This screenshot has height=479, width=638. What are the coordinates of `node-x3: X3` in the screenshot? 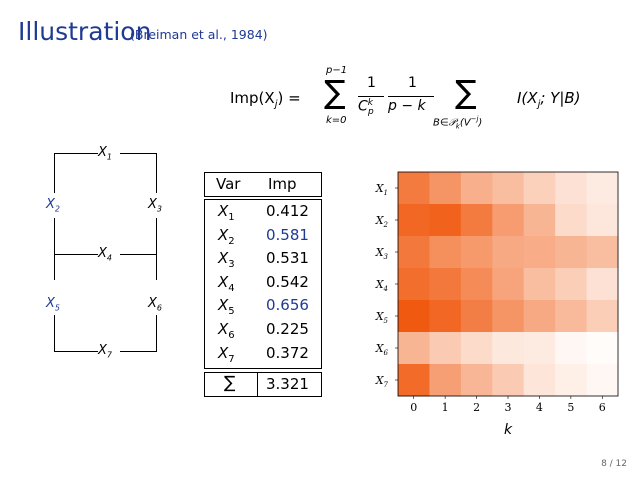 It's located at (155, 205).